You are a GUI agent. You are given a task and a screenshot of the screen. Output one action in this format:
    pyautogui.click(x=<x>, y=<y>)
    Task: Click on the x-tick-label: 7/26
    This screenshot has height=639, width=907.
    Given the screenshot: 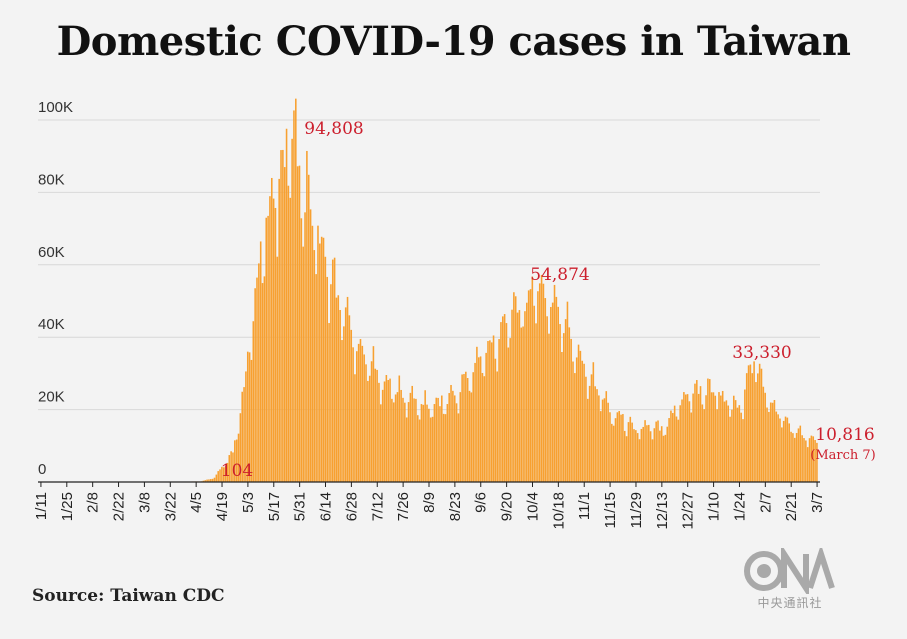 What is the action you would take?
    pyautogui.click(x=403, y=506)
    